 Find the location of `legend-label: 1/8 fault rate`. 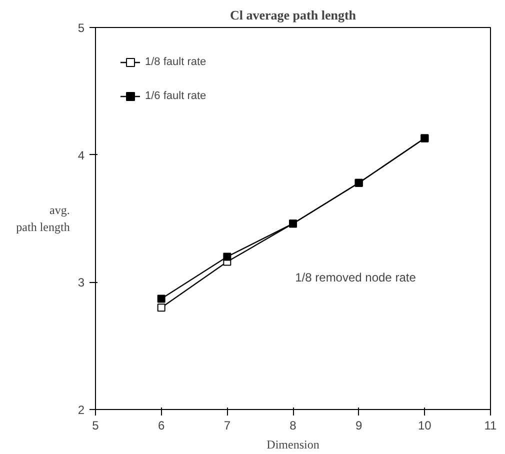

legend-label: 1/8 fault rate is located at coordinates (175, 62).